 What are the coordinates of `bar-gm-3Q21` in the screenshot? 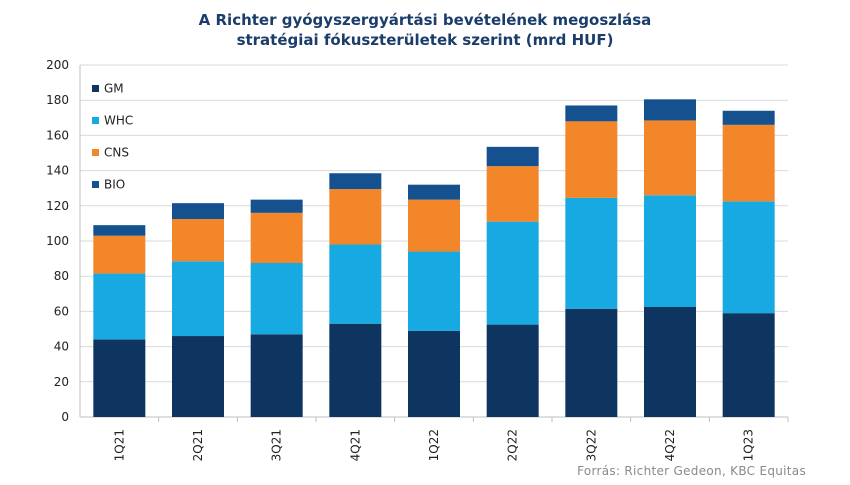 It's located at (276, 375).